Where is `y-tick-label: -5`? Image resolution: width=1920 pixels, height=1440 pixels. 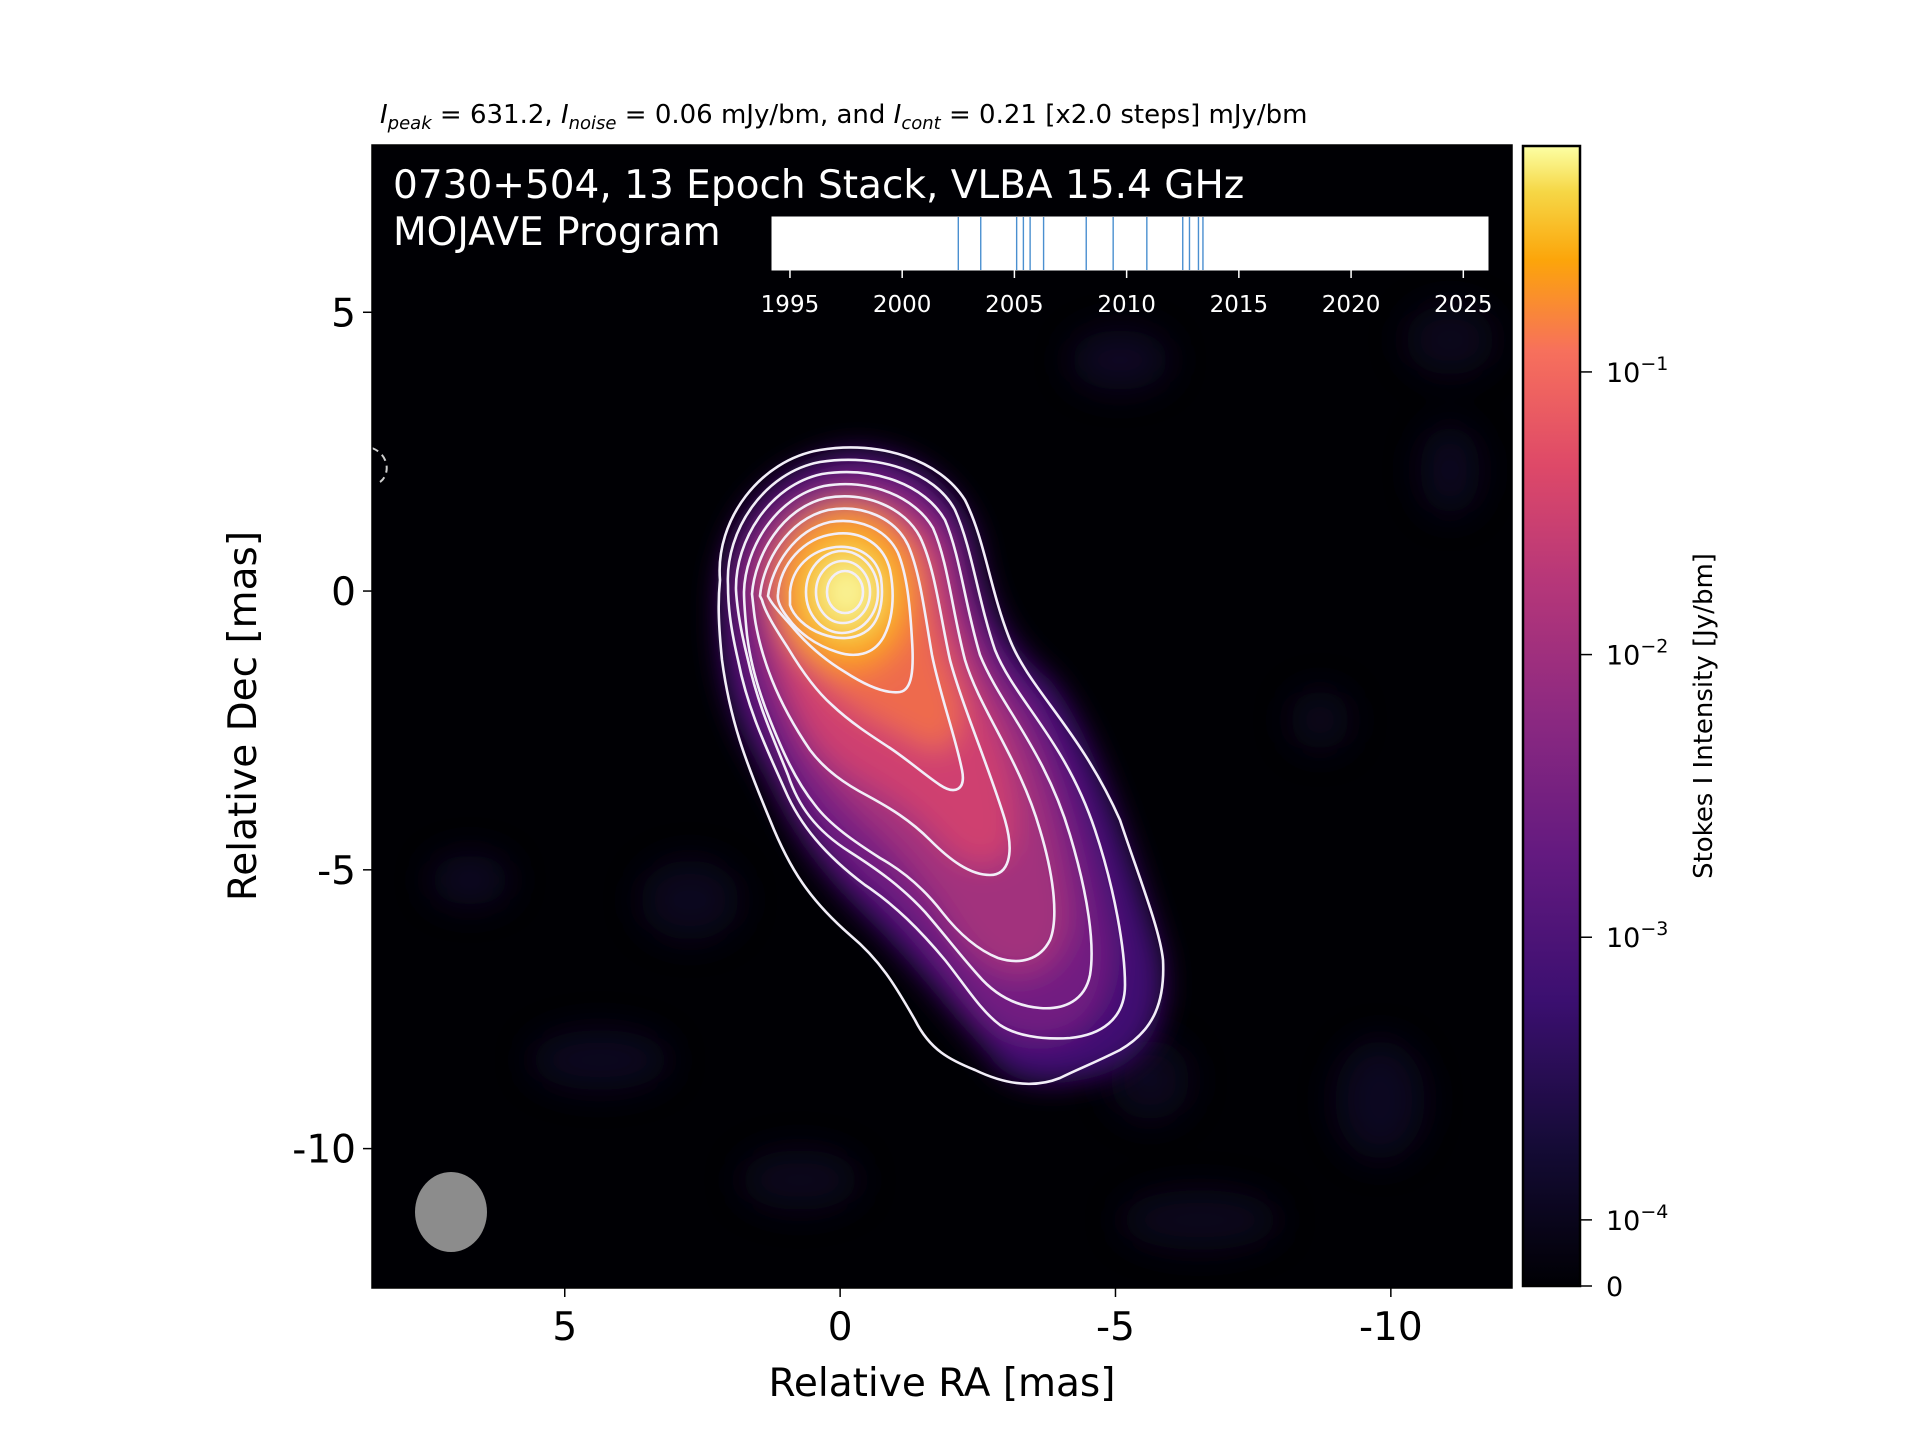
y-tick-label: -5 is located at coordinates (336, 871).